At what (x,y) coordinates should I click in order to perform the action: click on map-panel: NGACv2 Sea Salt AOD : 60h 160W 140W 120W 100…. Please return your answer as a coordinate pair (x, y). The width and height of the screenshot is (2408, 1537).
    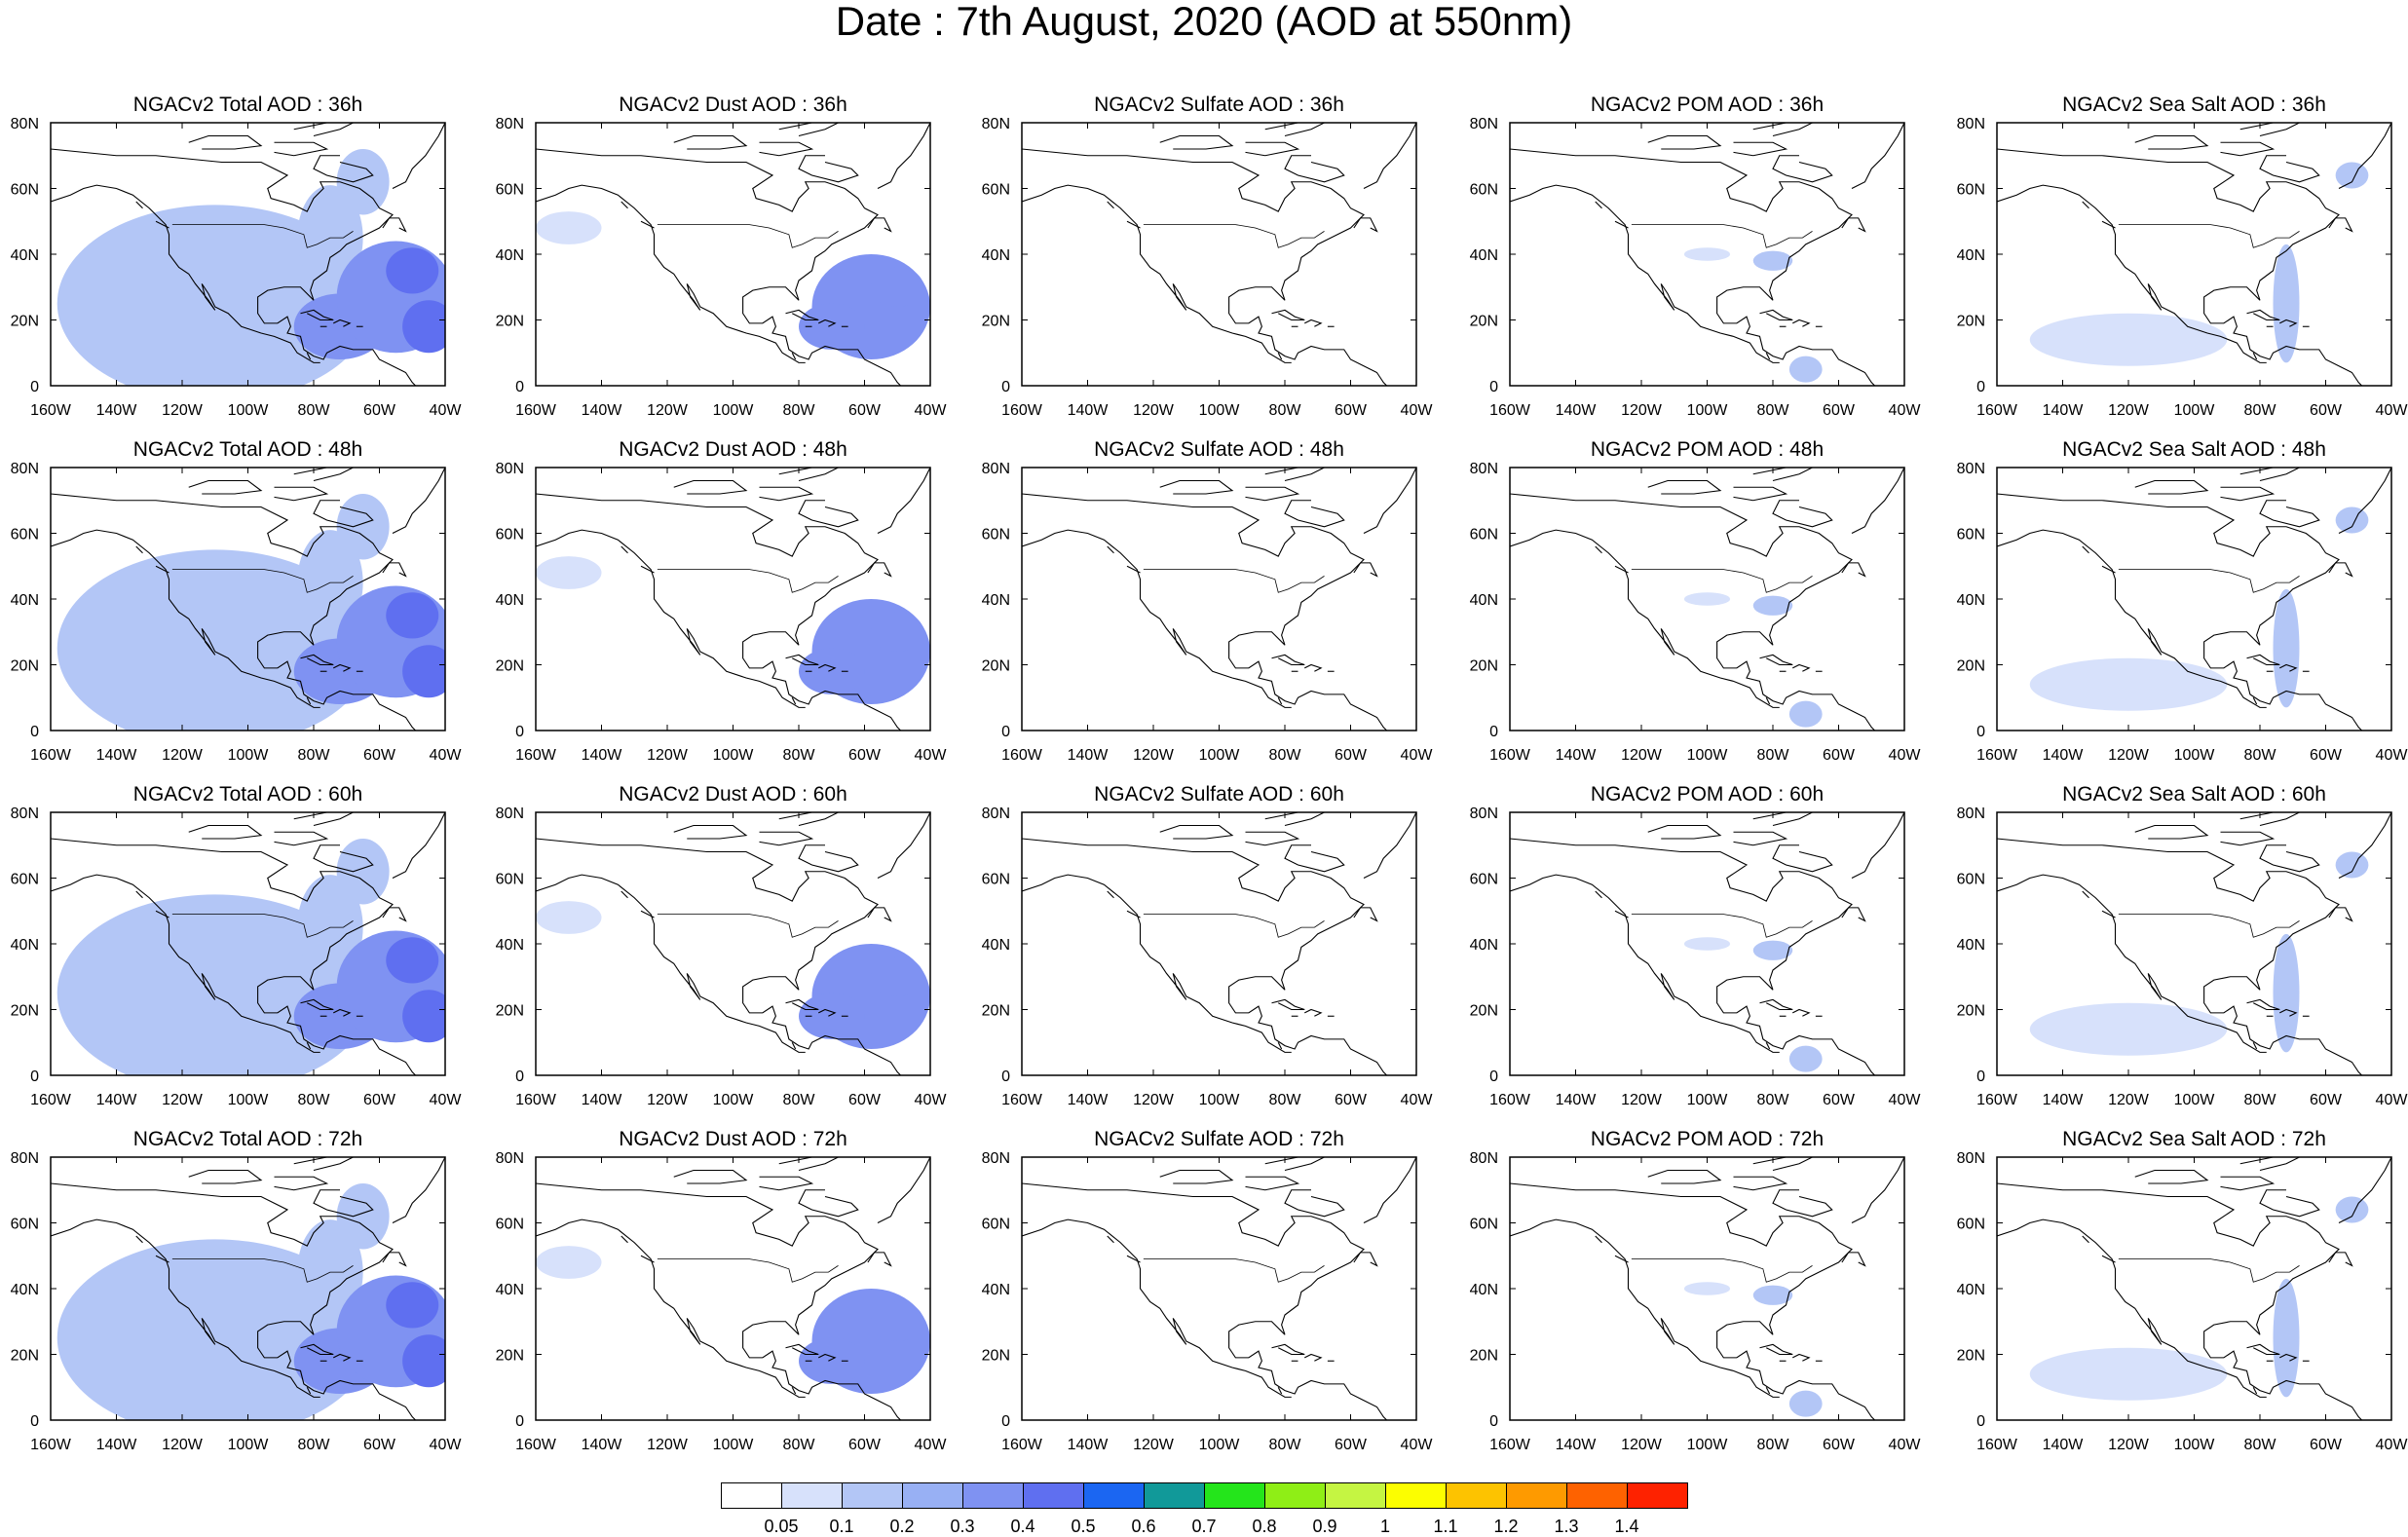
    Looking at the image, I should click on (2182, 946).